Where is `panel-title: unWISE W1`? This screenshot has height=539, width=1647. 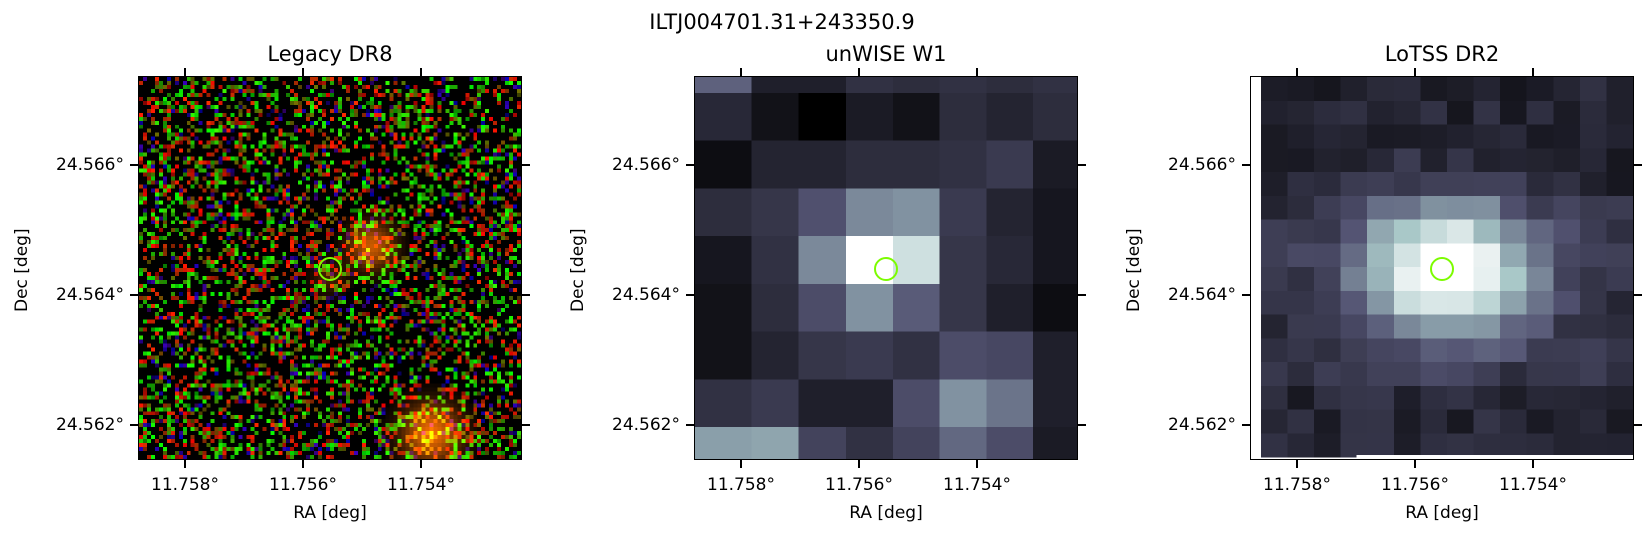
panel-title: unWISE W1 is located at coordinates (886, 54).